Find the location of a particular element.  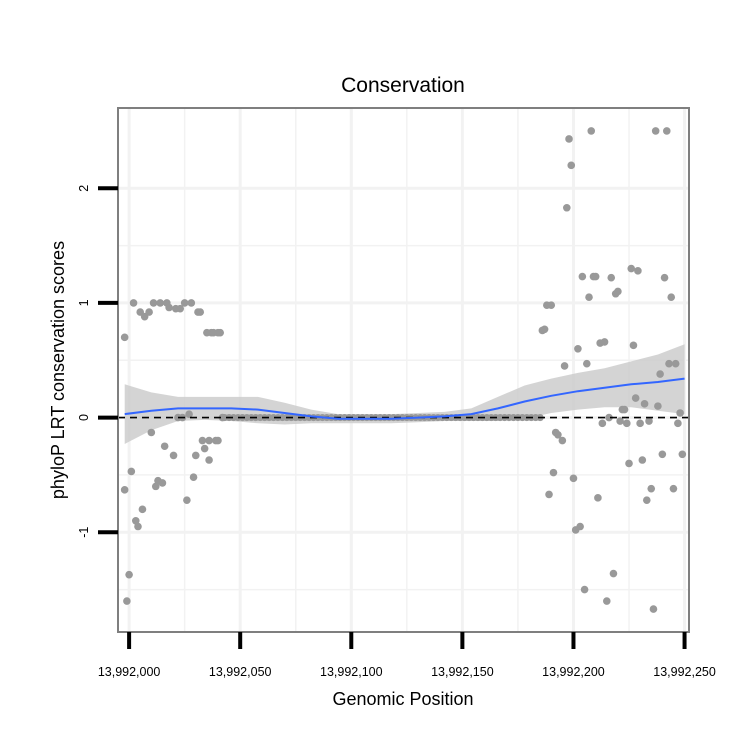

y-tick-label: 2 is located at coordinates (84, 188).